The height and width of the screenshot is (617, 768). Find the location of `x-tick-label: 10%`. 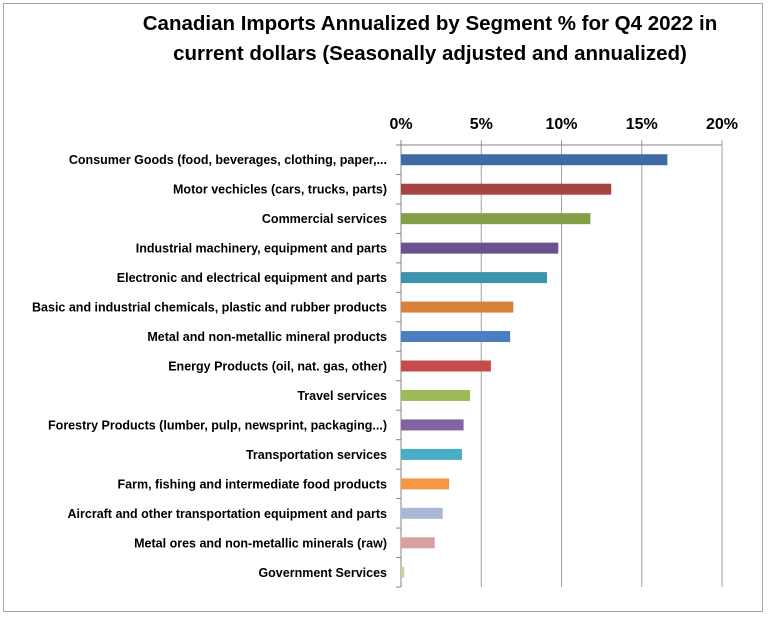

x-tick-label: 10% is located at coordinates (561, 124).